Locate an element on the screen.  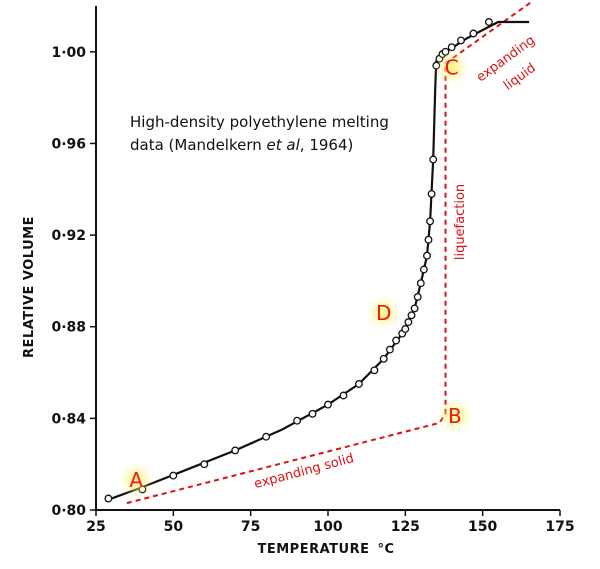
x-tick-label-2: 75 is located at coordinates (250, 527).